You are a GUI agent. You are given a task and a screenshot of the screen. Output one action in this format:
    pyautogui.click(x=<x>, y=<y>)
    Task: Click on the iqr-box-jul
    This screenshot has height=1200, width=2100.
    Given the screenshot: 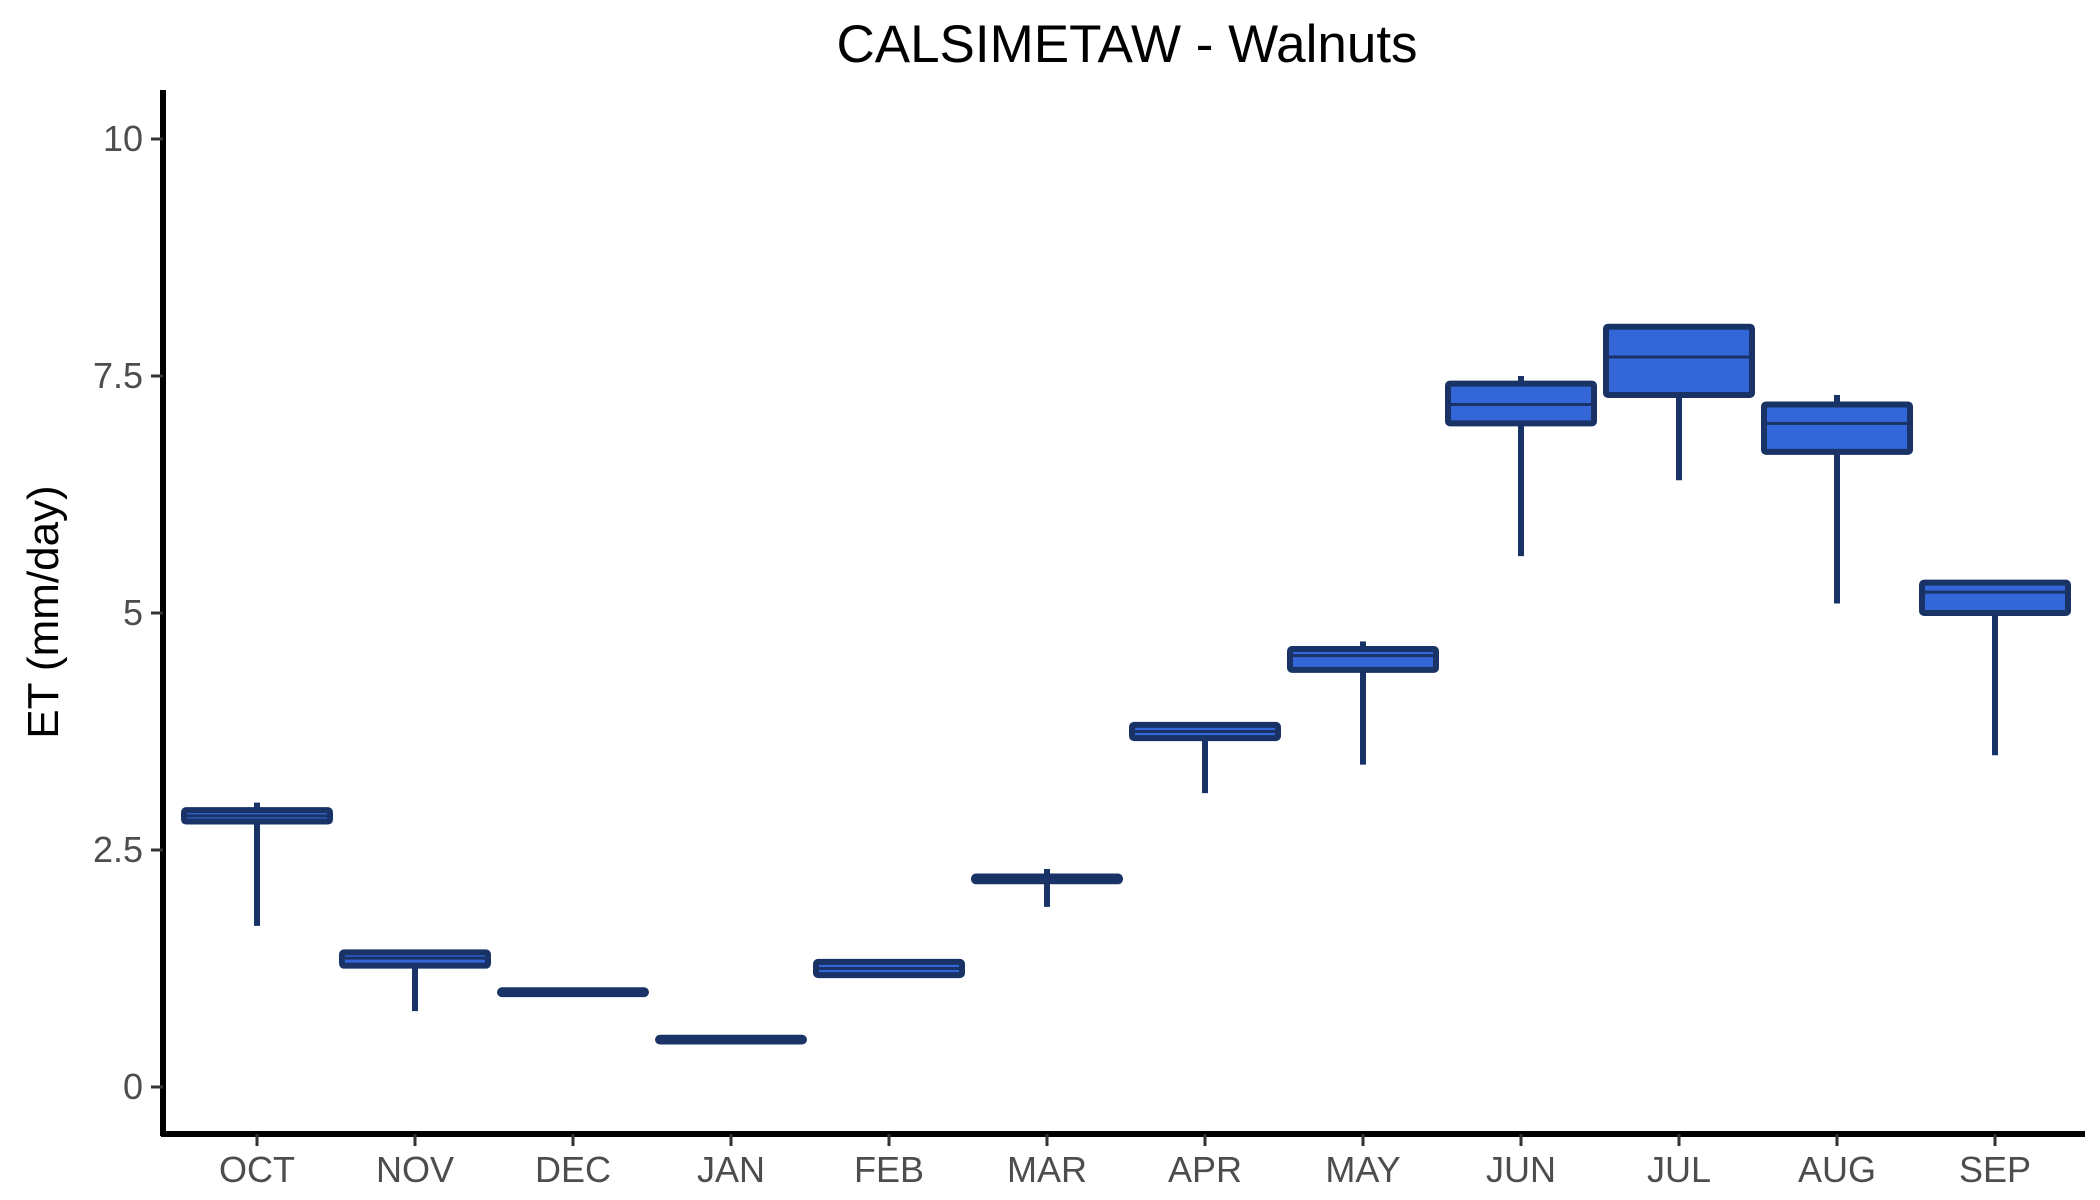 What is the action you would take?
    pyautogui.click(x=1679, y=360)
    